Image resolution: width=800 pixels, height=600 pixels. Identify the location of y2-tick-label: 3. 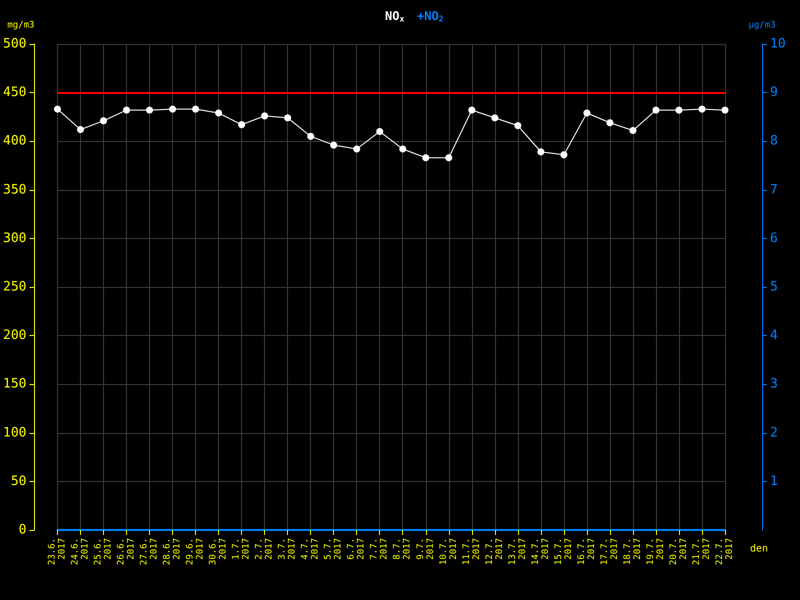
(774, 384).